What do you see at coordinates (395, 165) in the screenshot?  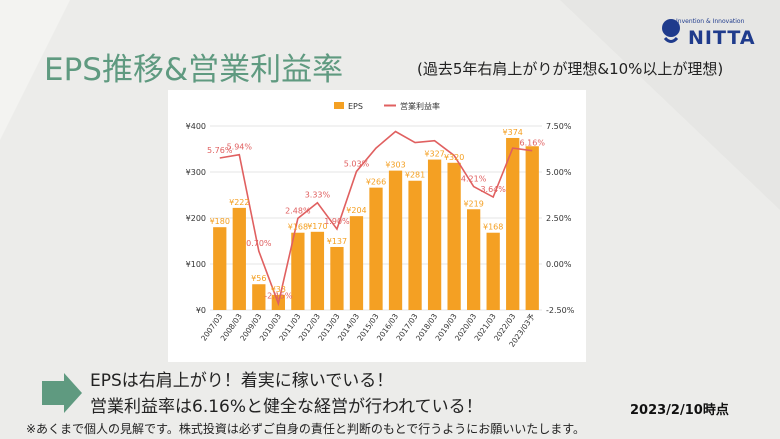 I see `eps-data-label: ¥303` at bounding box center [395, 165].